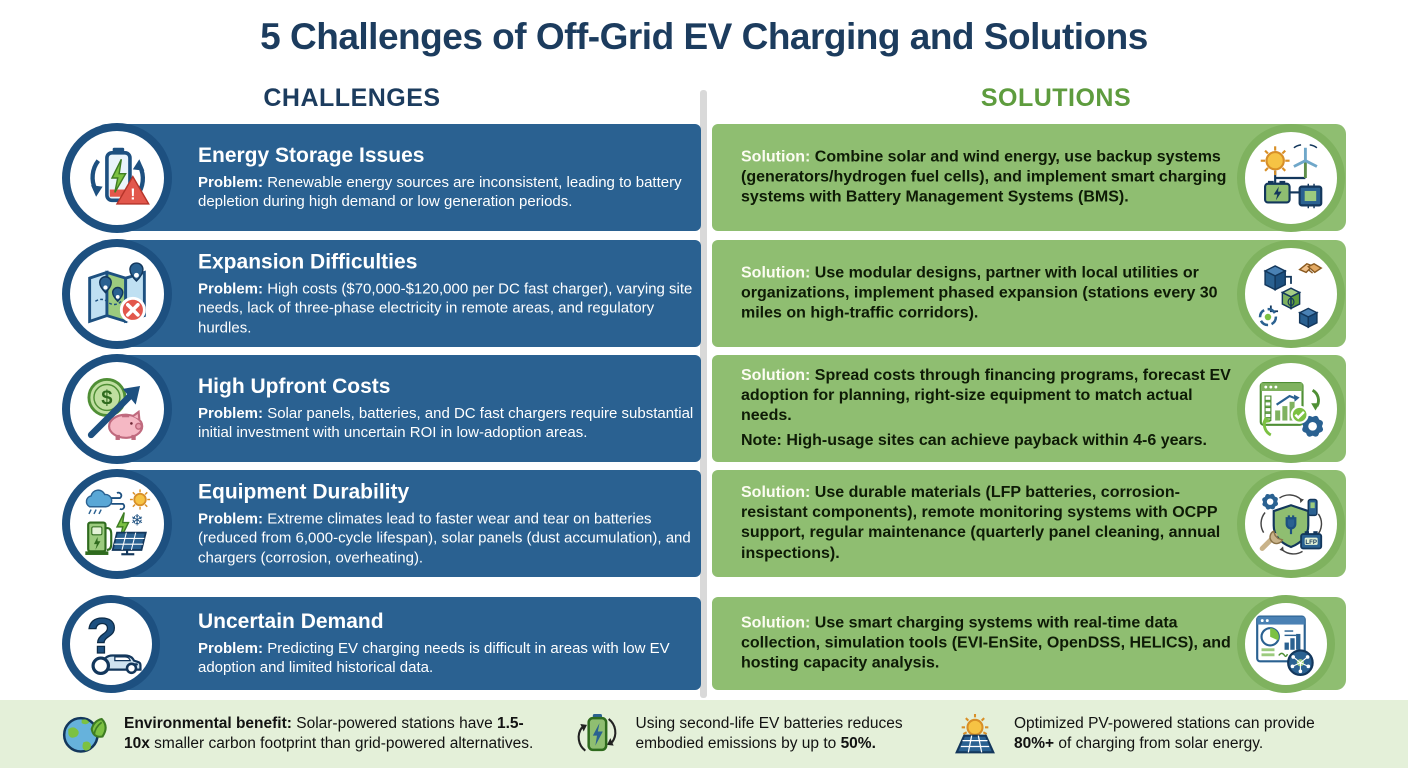 The image size is (1408, 768). I want to click on earth-leaf-icon, so click(84, 734).